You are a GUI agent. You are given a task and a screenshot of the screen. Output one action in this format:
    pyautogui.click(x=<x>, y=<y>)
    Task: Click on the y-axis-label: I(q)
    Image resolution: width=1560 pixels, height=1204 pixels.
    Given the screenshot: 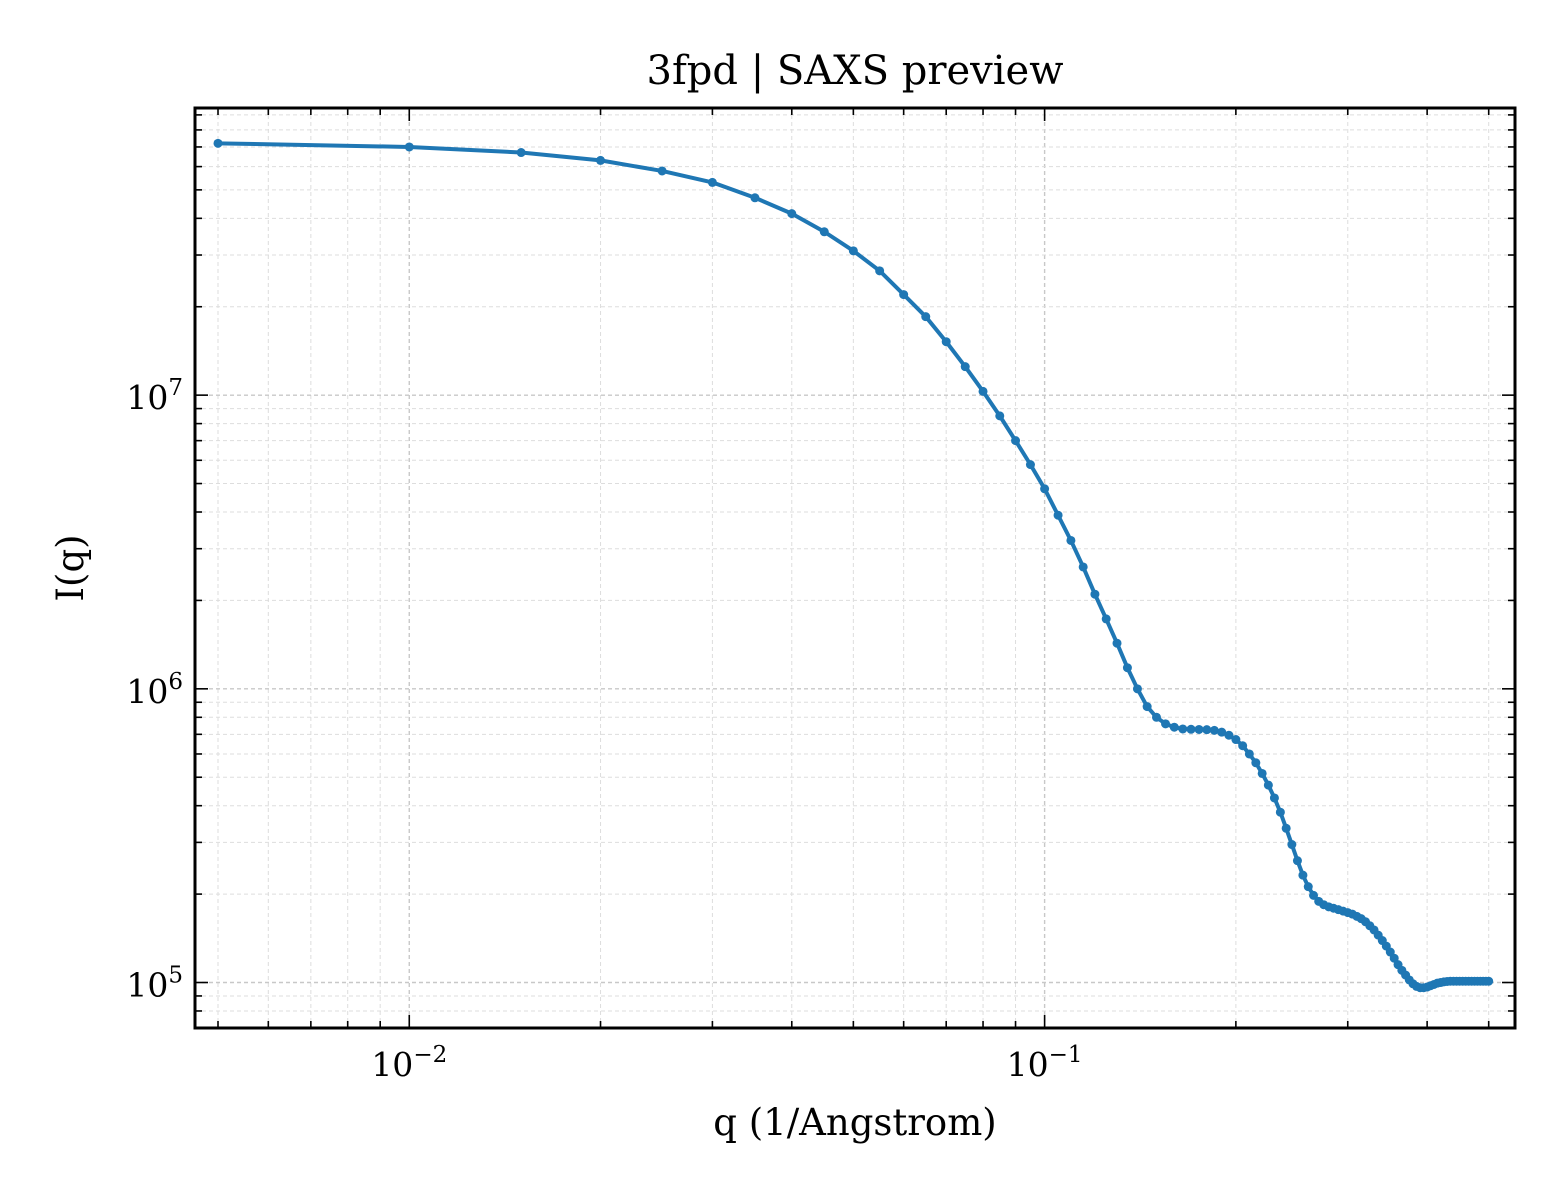 What is the action you would take?
    pyautogui.click(x=70, y=567)
    